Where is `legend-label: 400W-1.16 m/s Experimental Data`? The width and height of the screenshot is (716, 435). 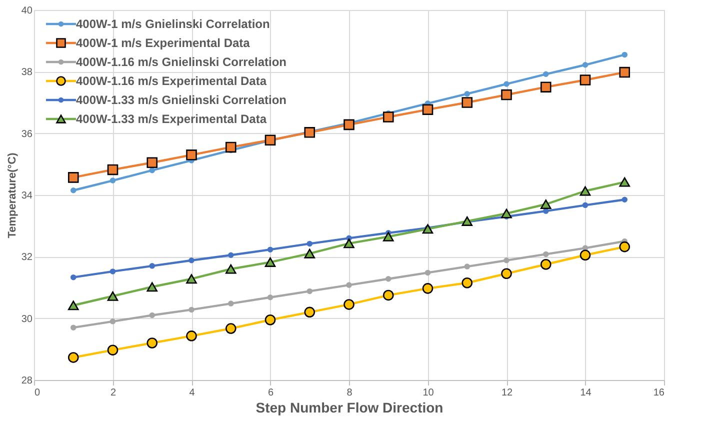 legend-label: 400W-1.16 m/s Experimental Data is located at coordinates (171, 81).